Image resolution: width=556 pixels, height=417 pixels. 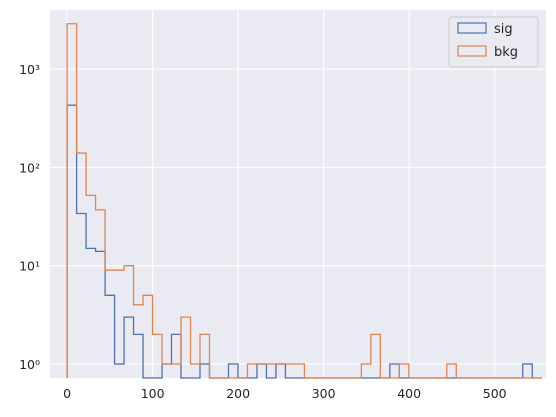 I want to click on legend: sig bkg, so click(x=493, y=42).